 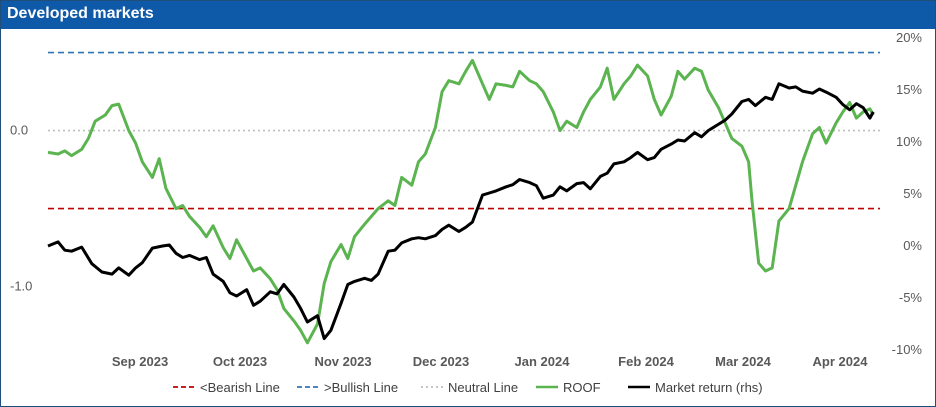 What do you see at coordinates (240, 361) in the screenshot?
I see `x-tick-label: Oct 2023` at bounding box center [240, 361].